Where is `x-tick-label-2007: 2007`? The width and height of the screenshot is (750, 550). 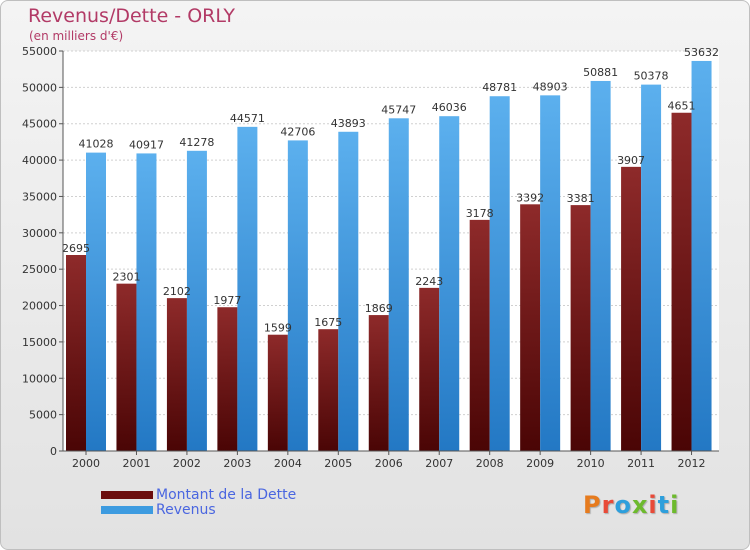 x-tick-label-2007: 2007 is located at coordinates (439, 463).